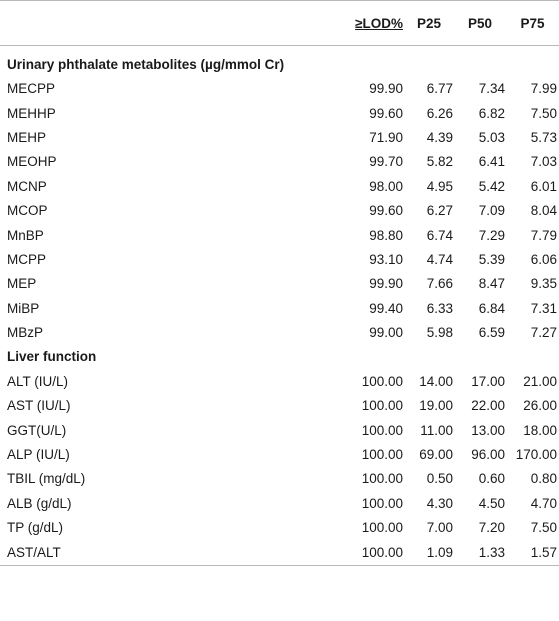 Image resolution: width=559 pixels, height=621 pixels. I want to click on row-label: TBIL (mg/dL), so click(46, 479).